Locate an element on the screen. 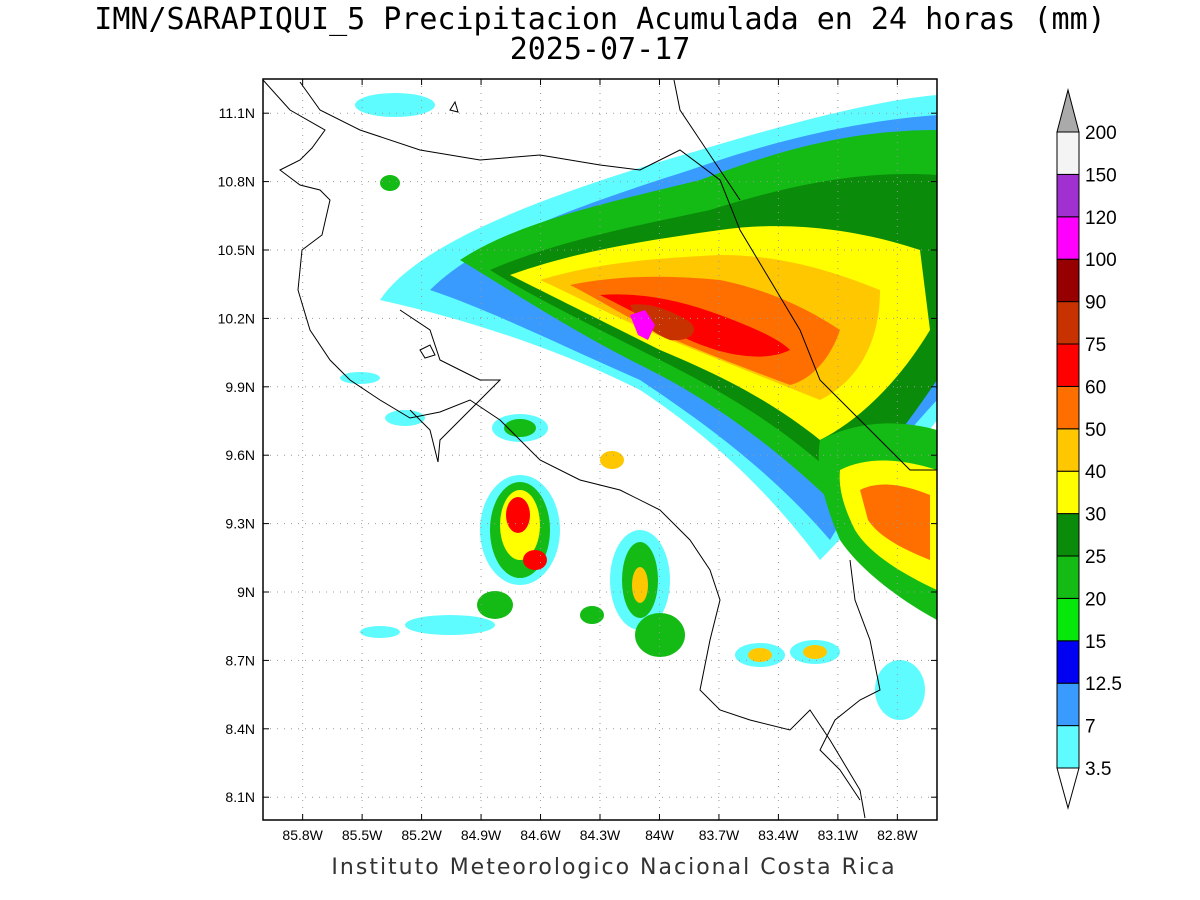 The width and height of the screenshot is (1200, 900). colorbar-label: 25 is located at coordinates (1095, 557).